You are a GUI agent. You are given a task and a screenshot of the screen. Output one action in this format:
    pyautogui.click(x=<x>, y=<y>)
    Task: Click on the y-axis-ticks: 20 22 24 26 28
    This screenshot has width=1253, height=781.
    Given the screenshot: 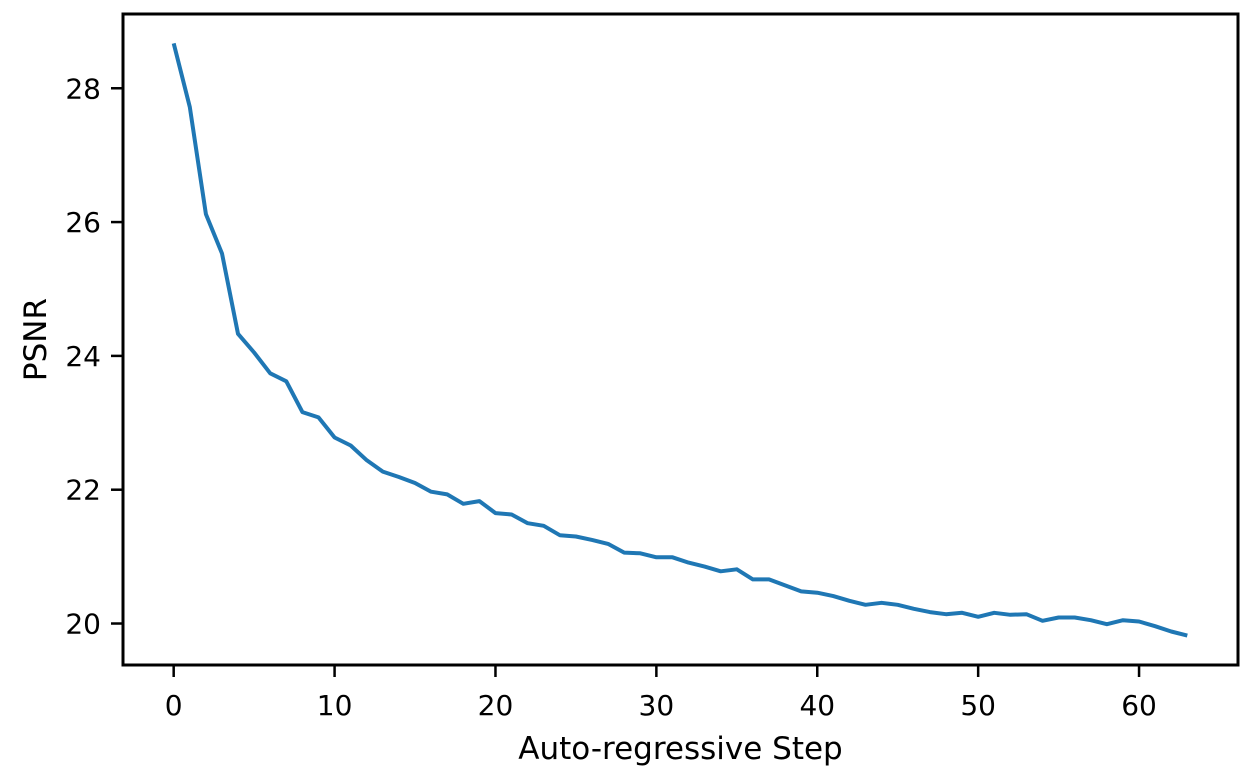 What is the action you would take?
    pyautogui.click(x=94, y=356)
    